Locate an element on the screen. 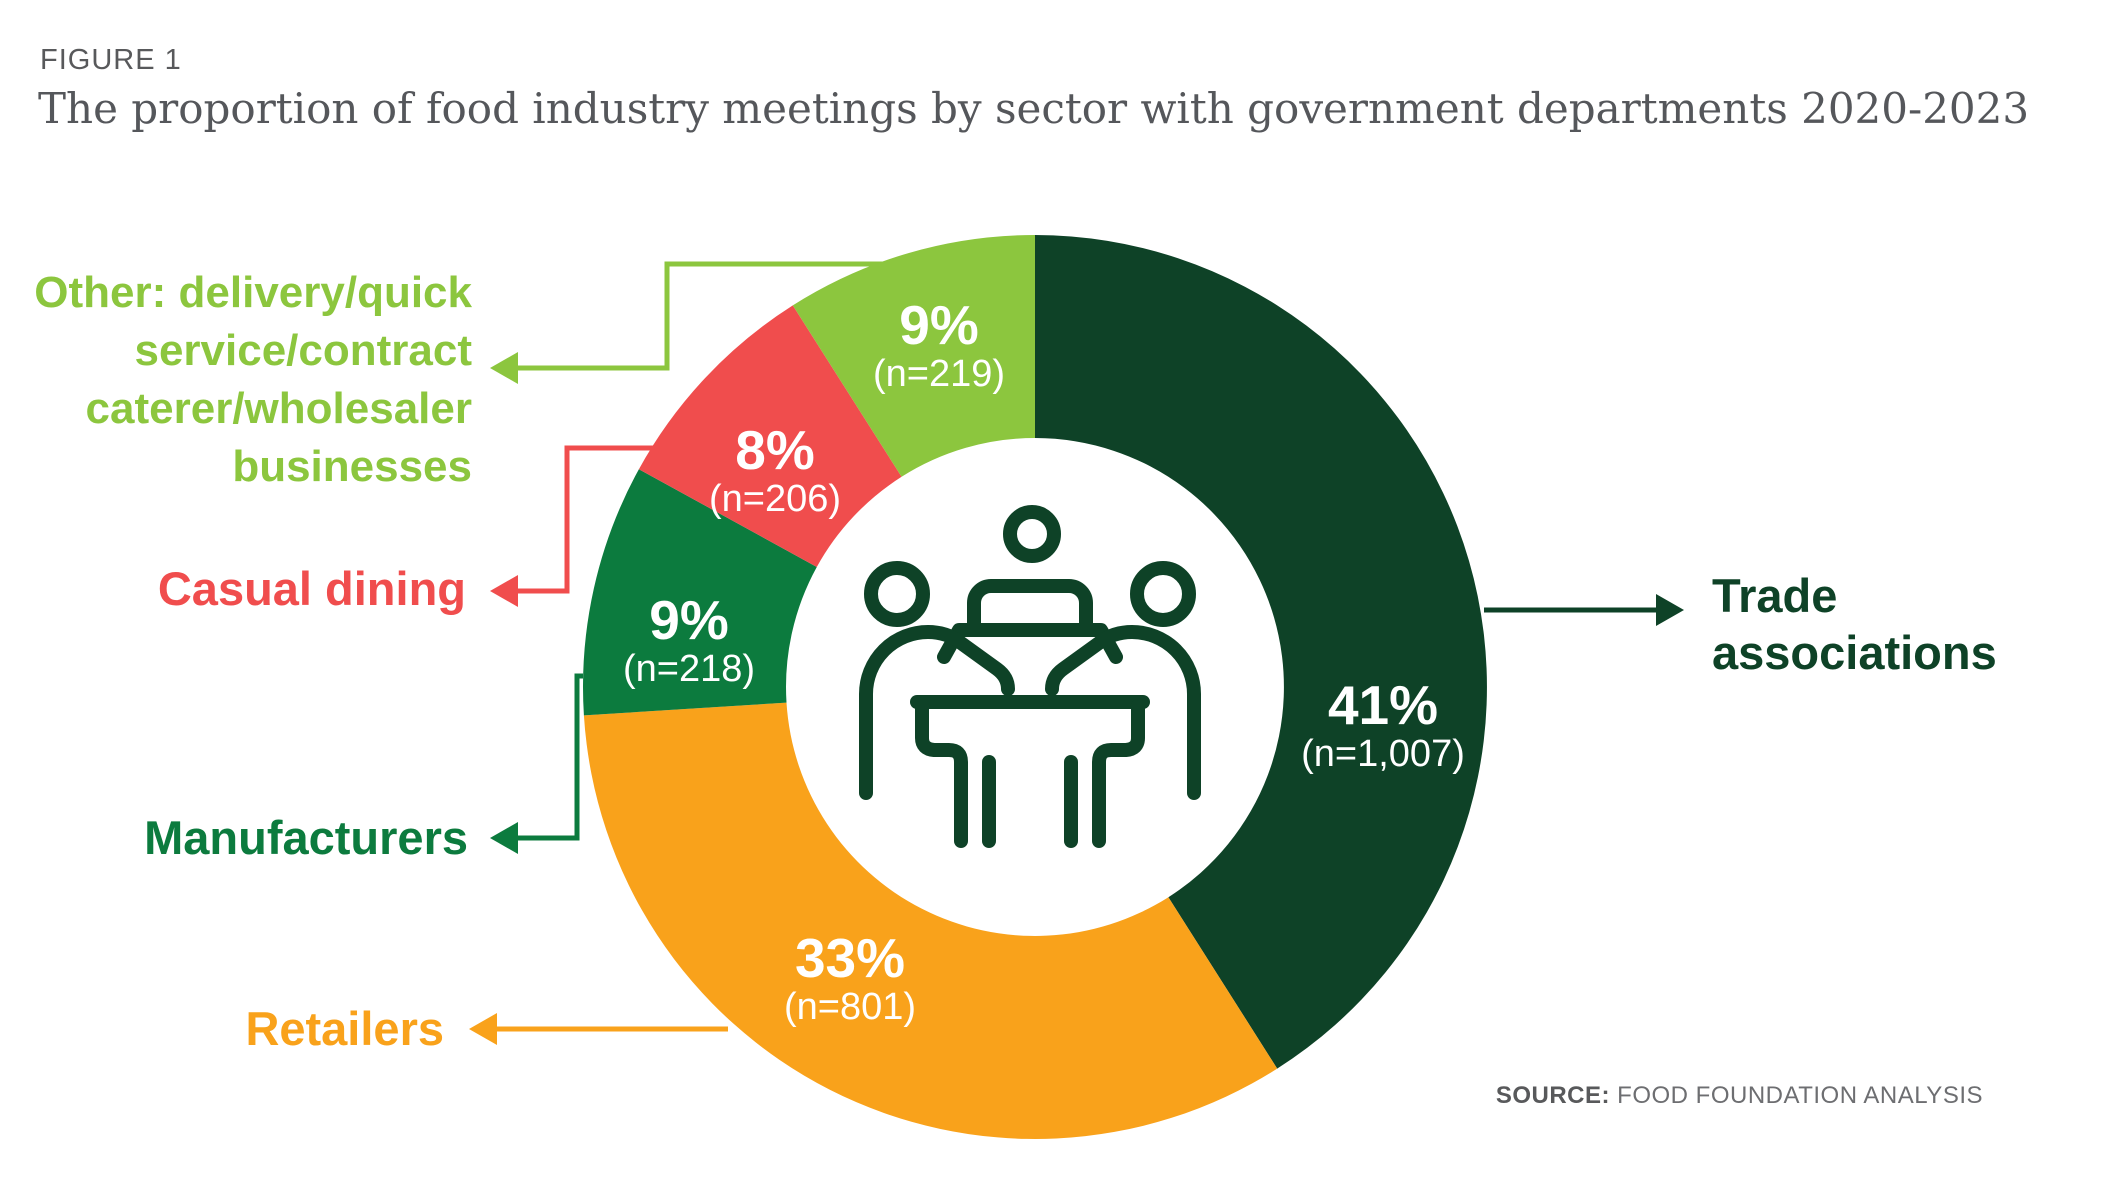 Image resolution: width=2119 pixels, height=1179 pixels. slice-pct-label-trade-associations: 41% is located at coordinates (1383, 705).